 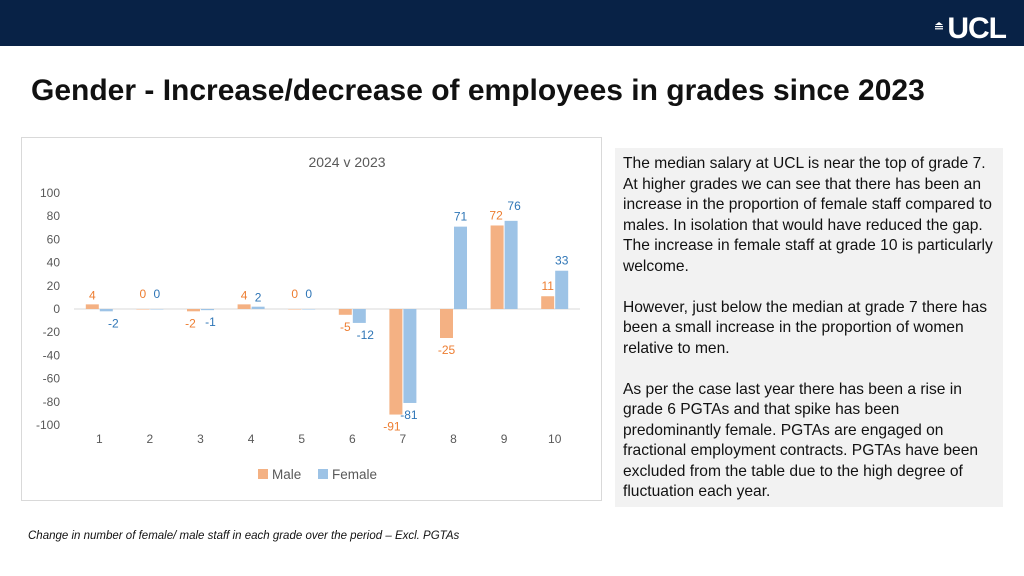 I want to click on y-tick-label: -20, so click(x=52, y=332).